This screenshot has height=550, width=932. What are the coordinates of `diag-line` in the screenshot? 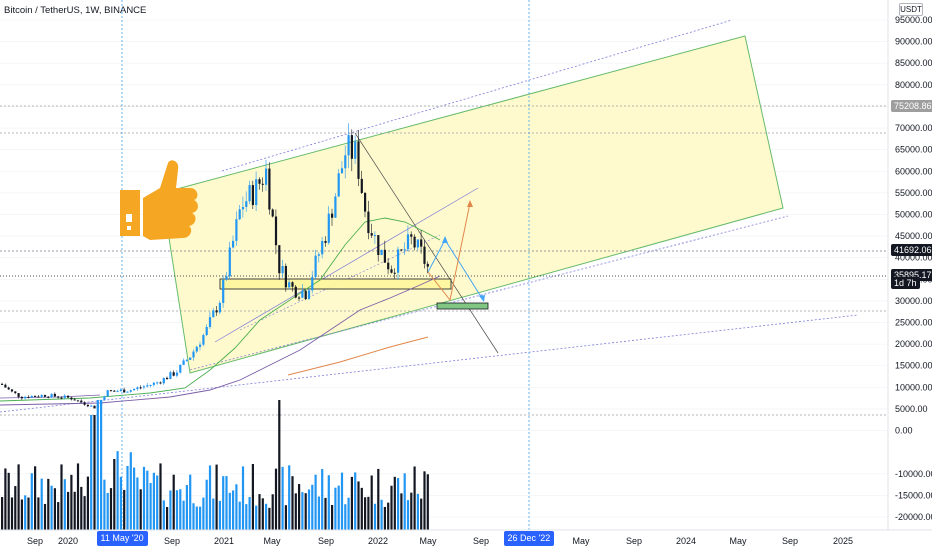 It's located at (340, 282).